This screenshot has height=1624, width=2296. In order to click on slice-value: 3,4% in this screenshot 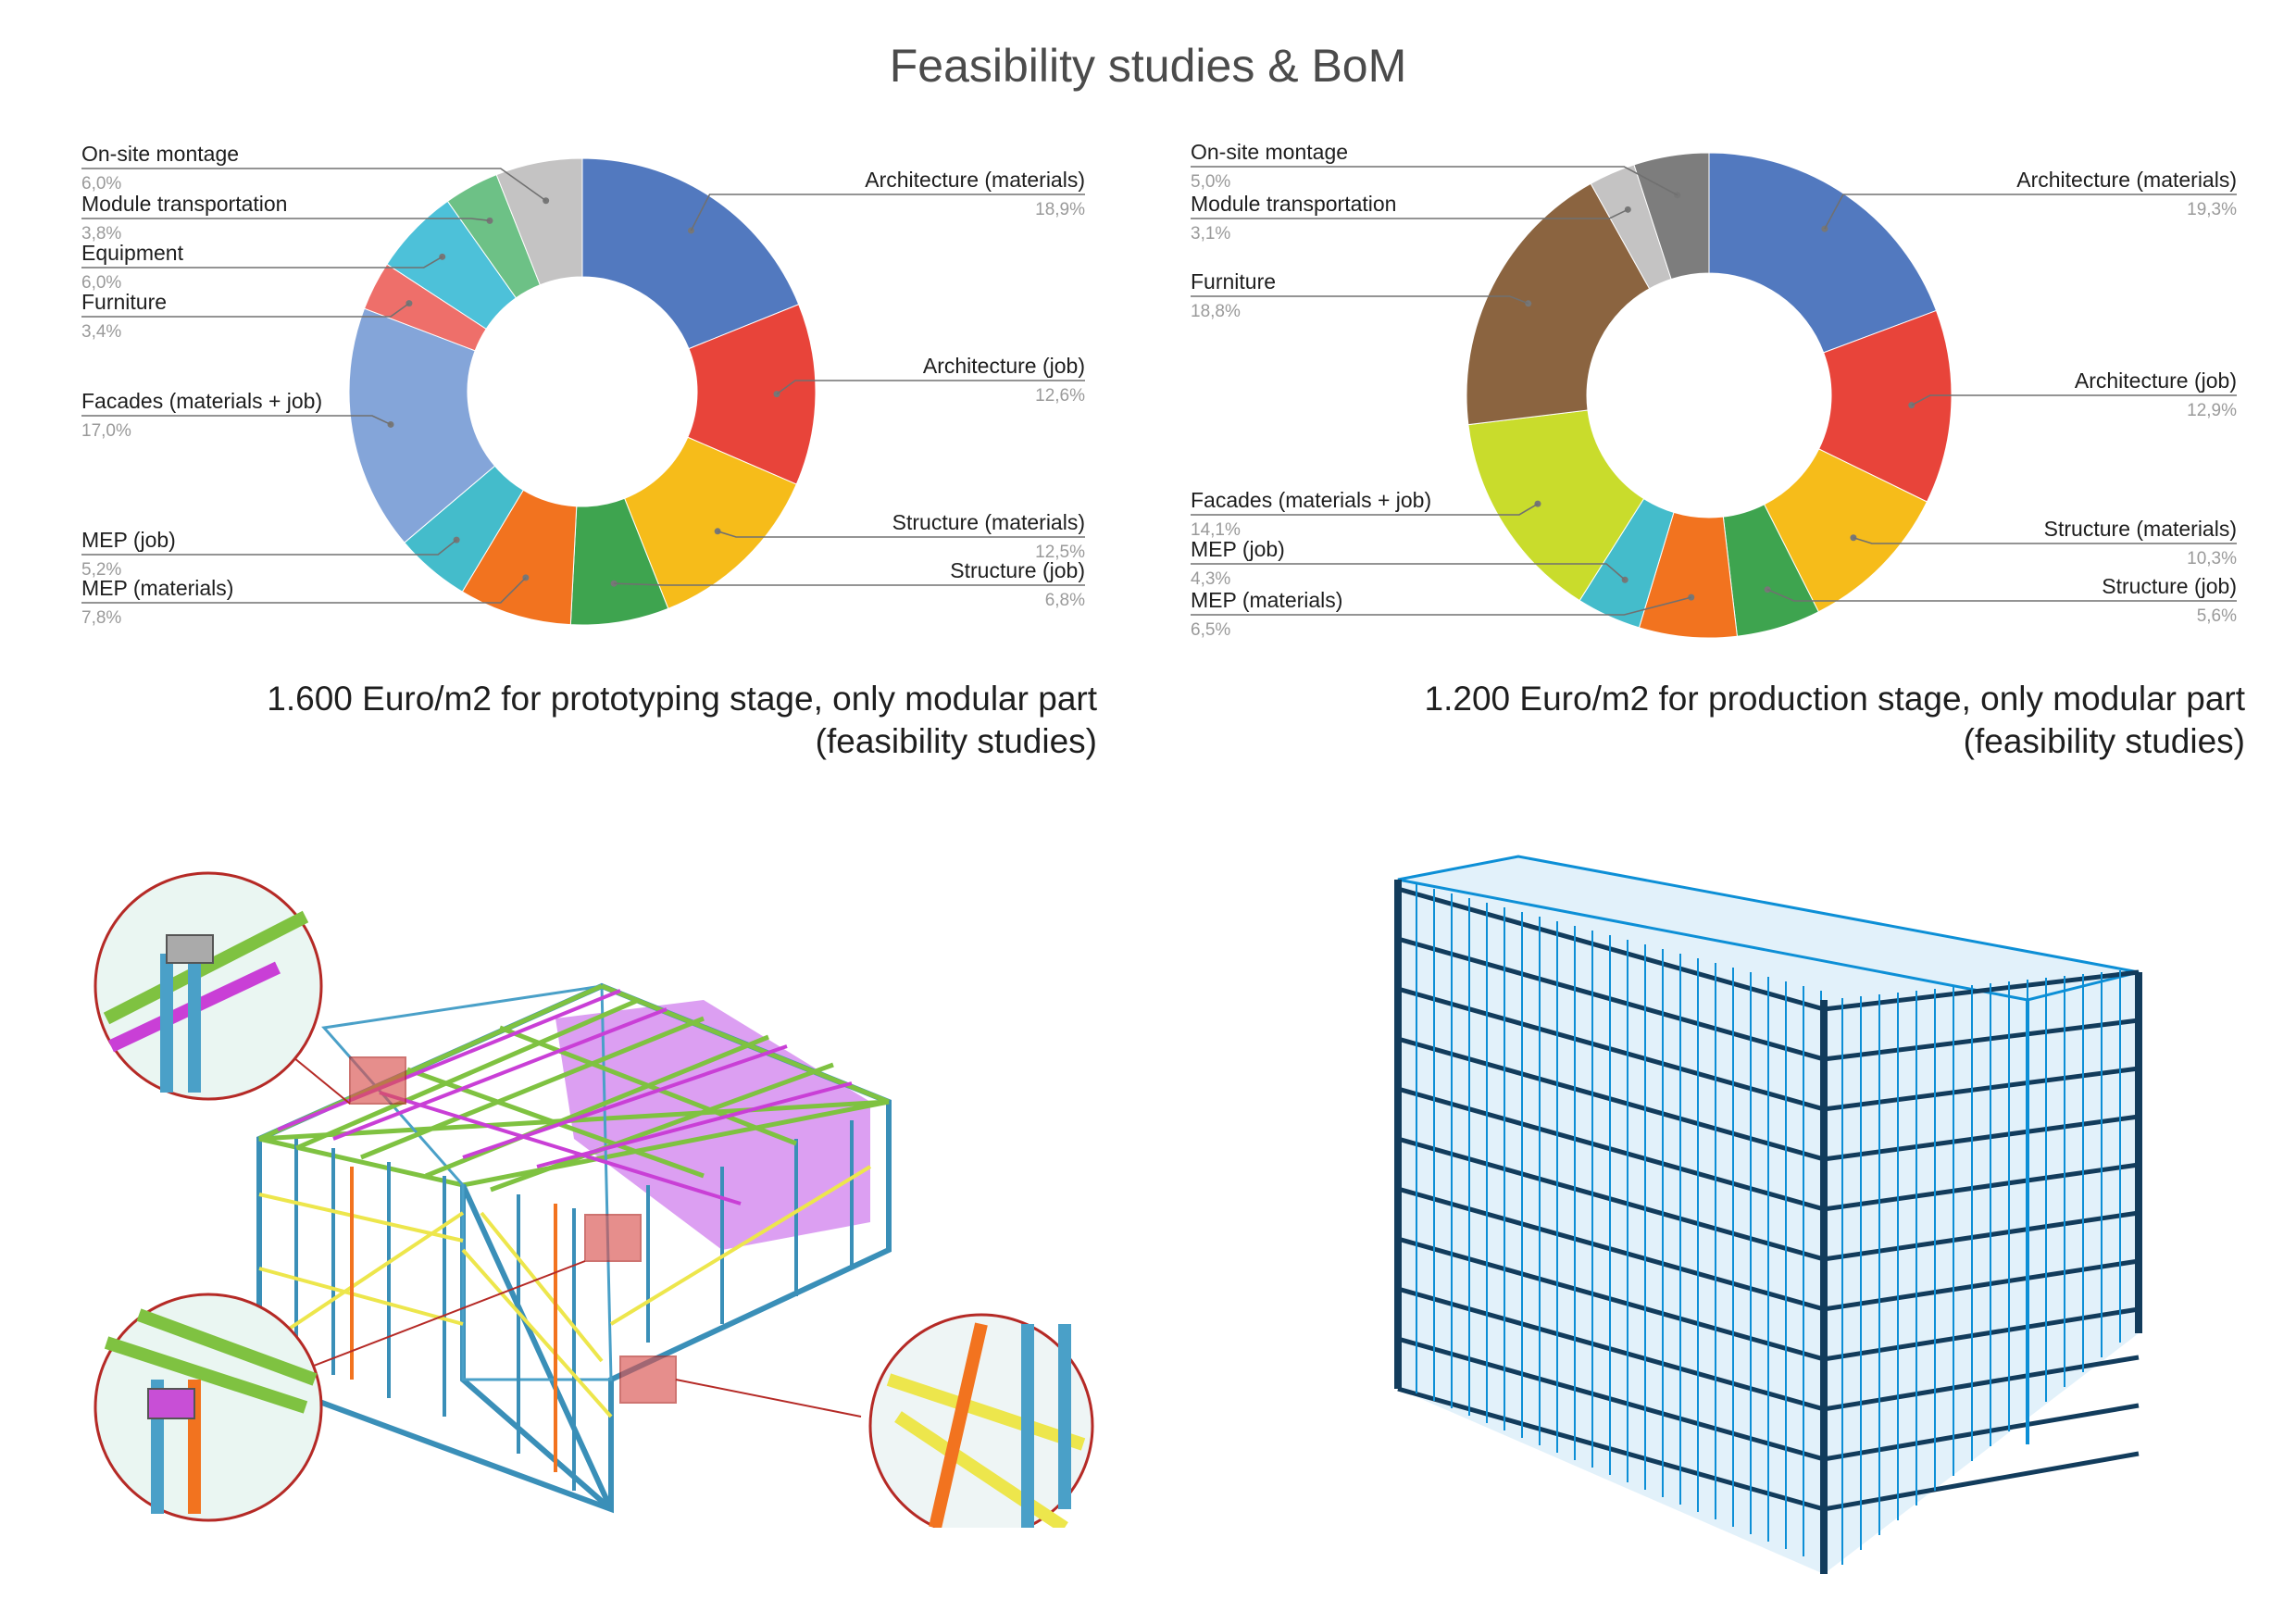, I will do `click(101, 332)`.